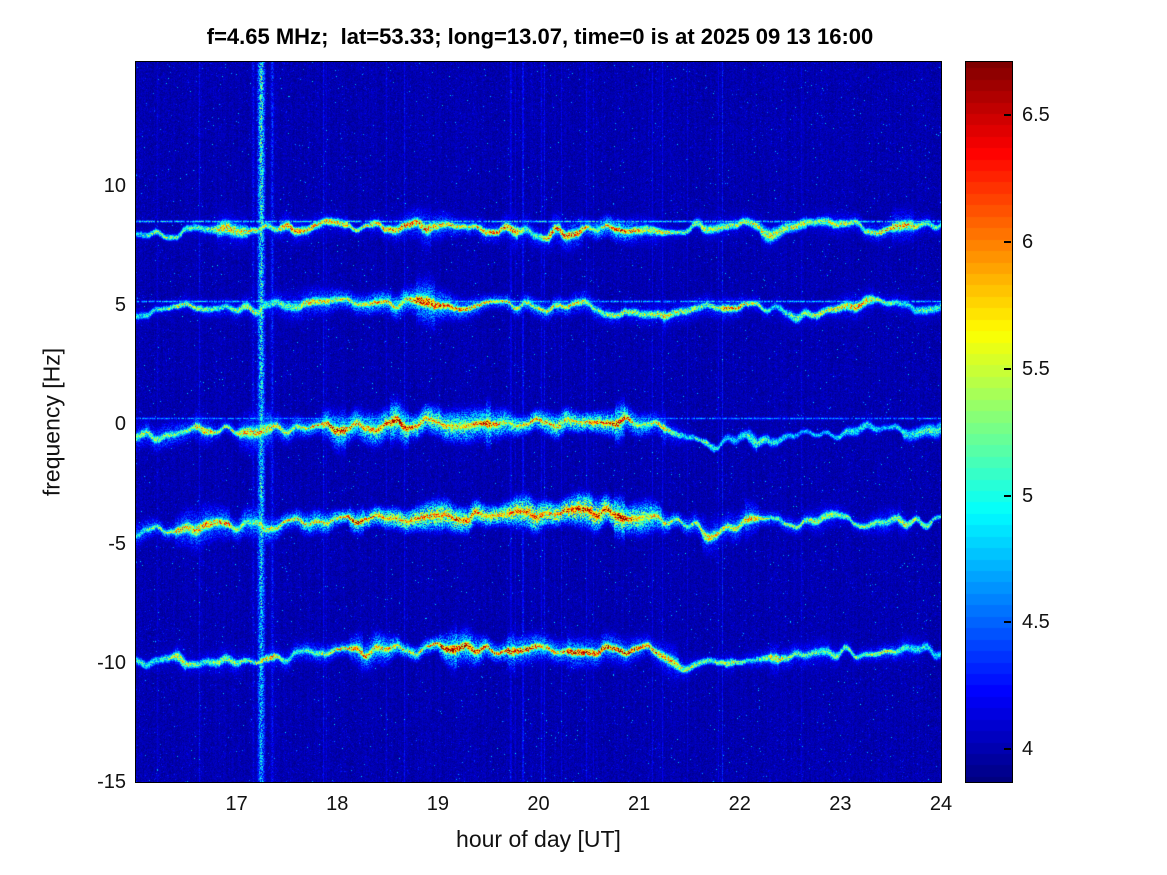 The image size is (1167, 875). Describe the element at coordinates (1036, 622) in the screenshot. I see `colorbar-tick-label: 4.5` at that location.